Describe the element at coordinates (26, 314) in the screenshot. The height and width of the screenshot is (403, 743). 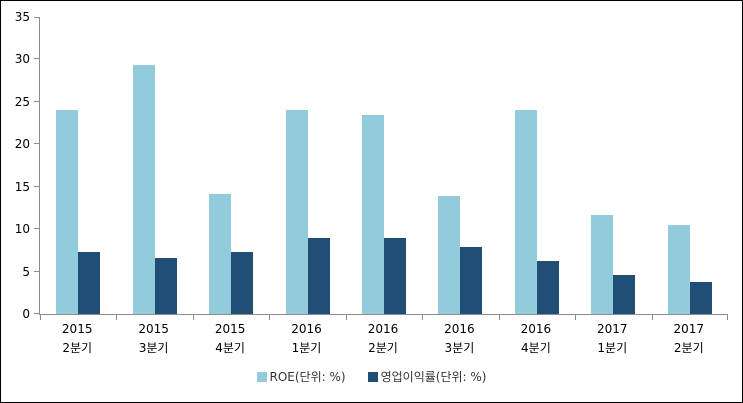
I see `y-tick-label: 0` at that location.